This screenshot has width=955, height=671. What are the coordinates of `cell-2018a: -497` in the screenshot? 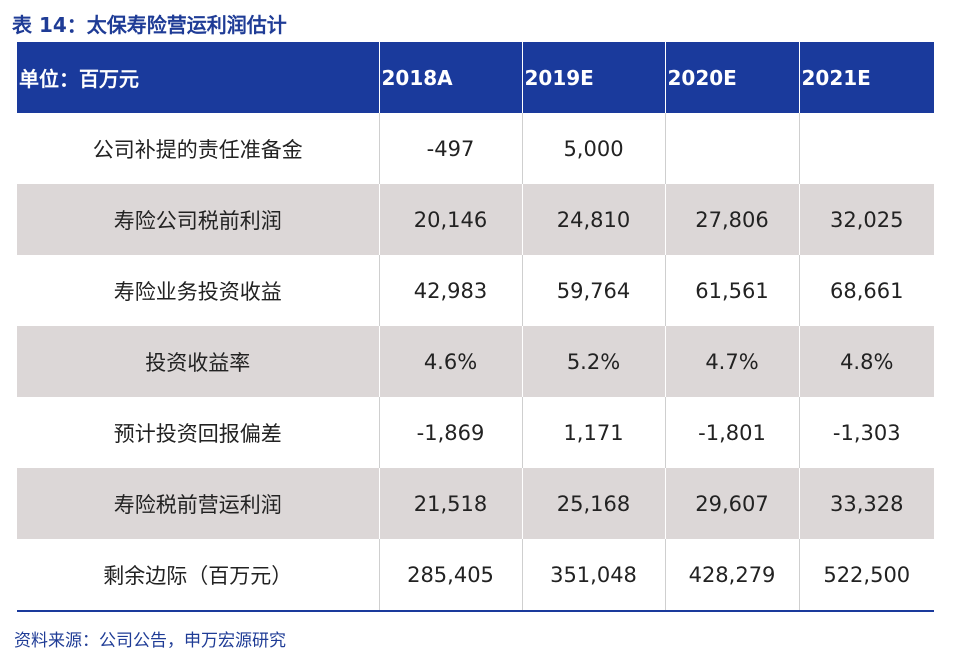 It's located at (451, 148).